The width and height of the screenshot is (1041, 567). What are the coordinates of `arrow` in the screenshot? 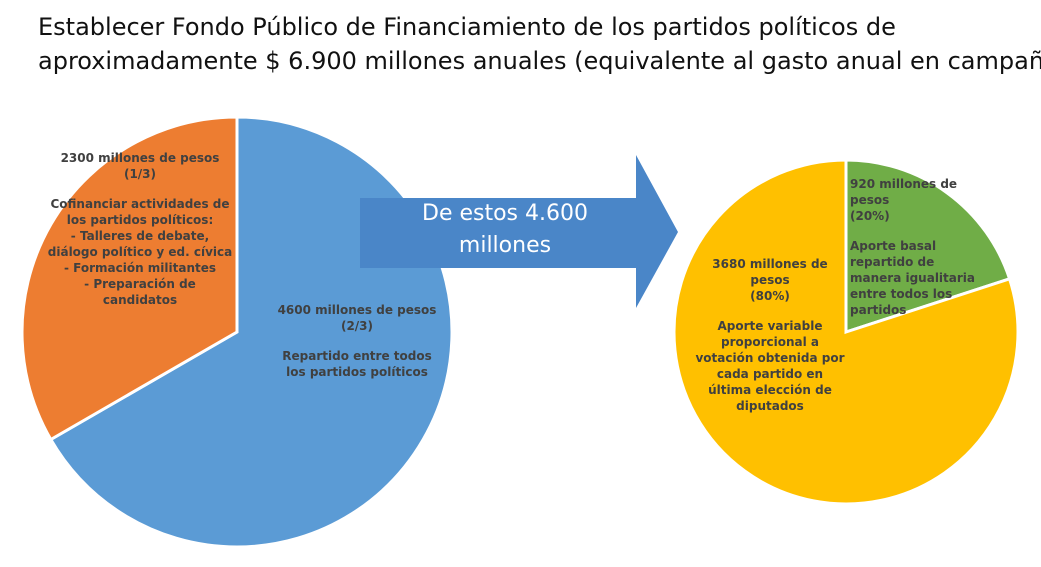 It's located at (519, 231).